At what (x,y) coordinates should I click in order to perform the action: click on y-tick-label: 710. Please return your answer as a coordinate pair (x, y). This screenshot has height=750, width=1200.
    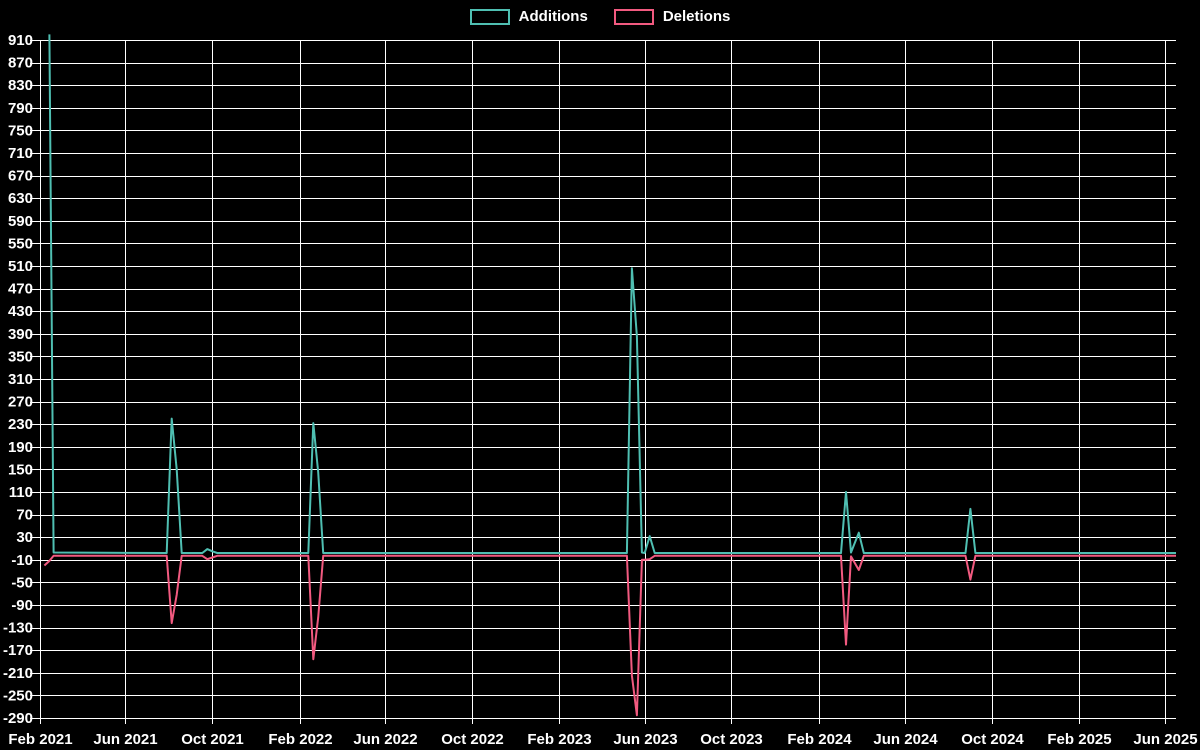
    Looking at the image, I should click on (20, 153).